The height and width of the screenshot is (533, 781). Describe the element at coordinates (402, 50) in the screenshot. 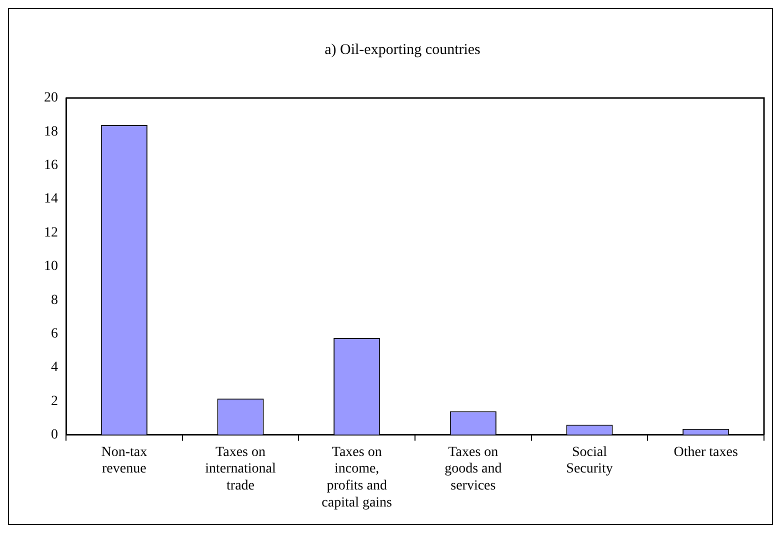

I see `chart-title: a) Oil-exporting countries` at that location.